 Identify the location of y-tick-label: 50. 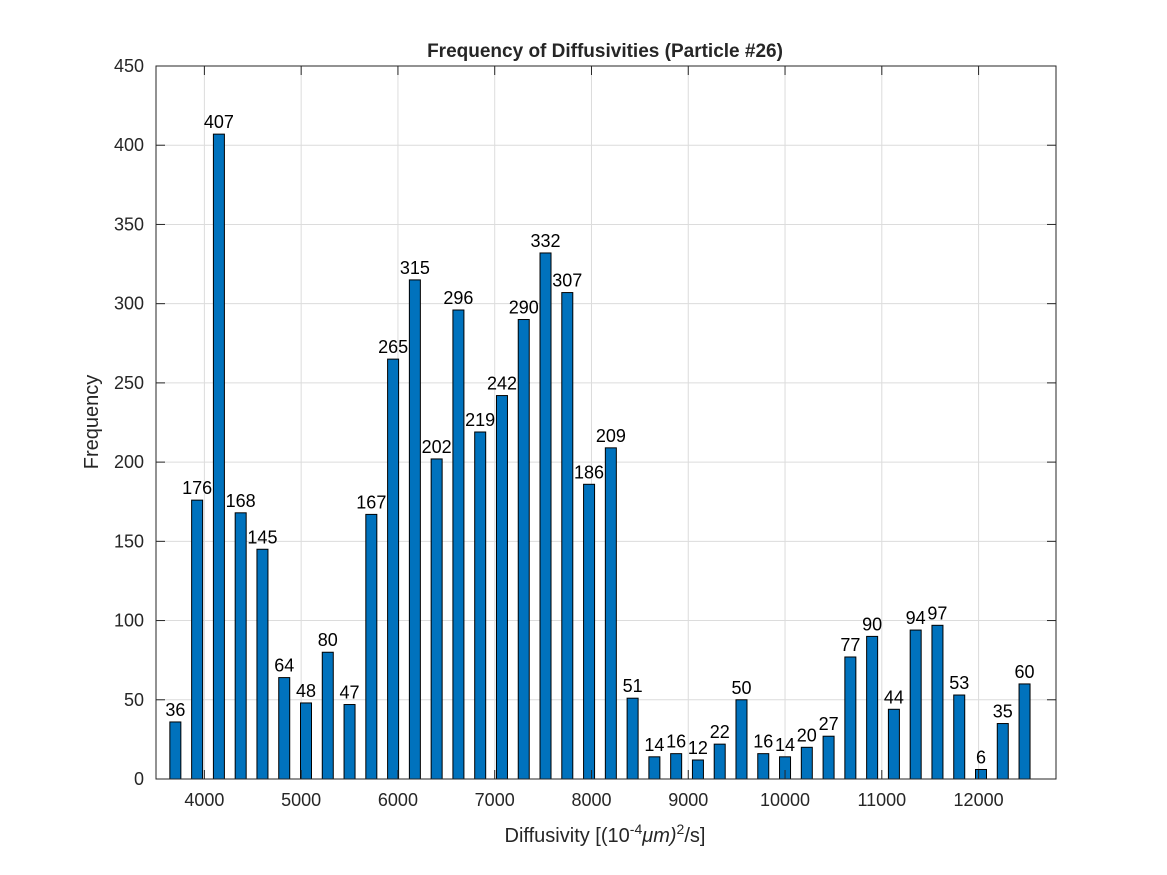
(134, 700).